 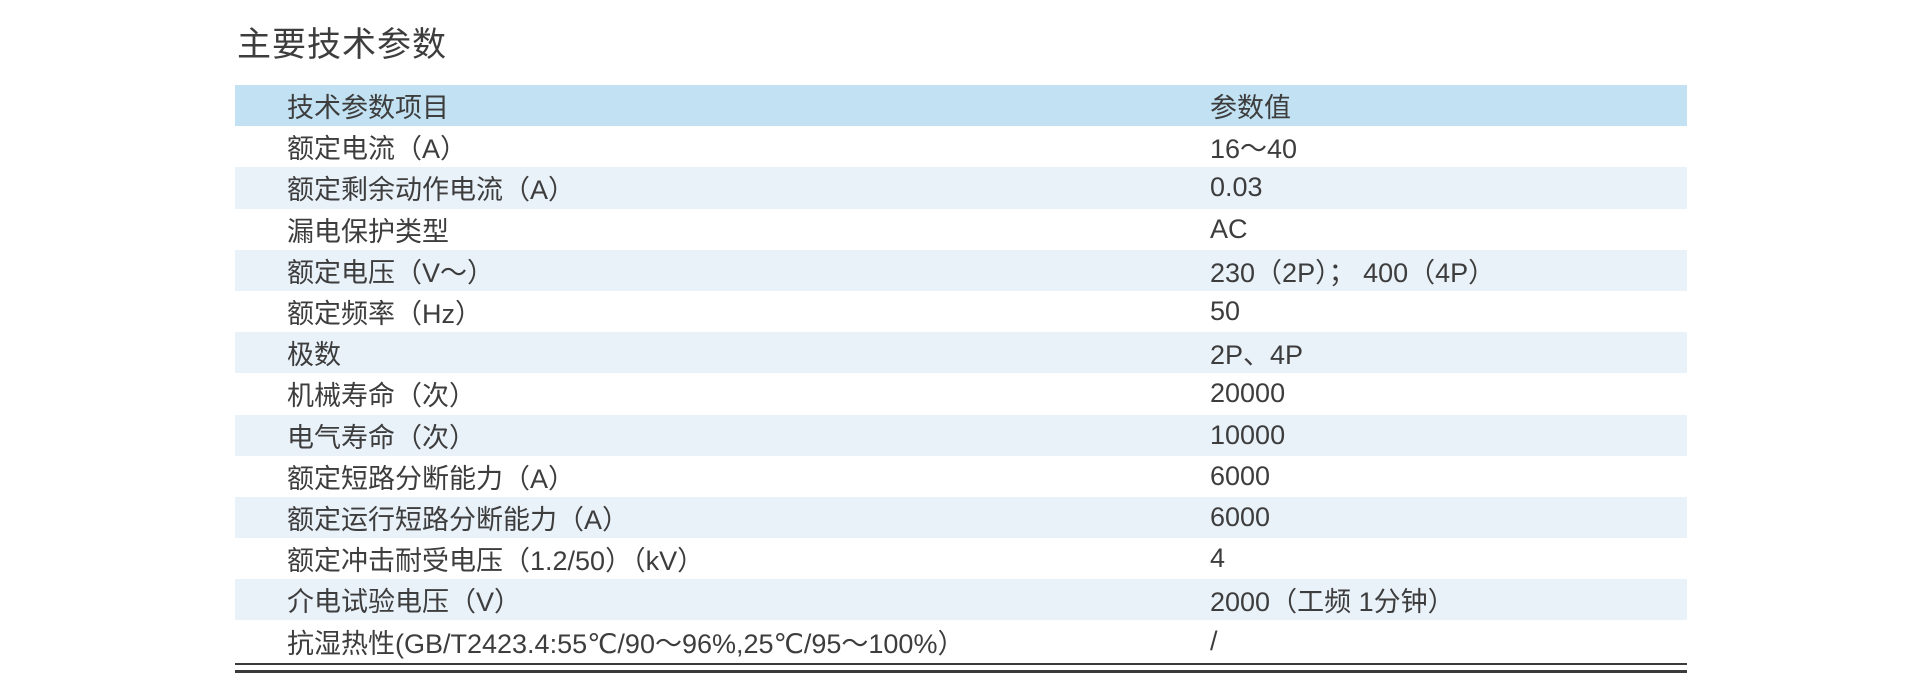 What do you see at coordinates (1248, 393) in the screenshot?
I see `param-value: 20000` at bounding box center [1248, 393].